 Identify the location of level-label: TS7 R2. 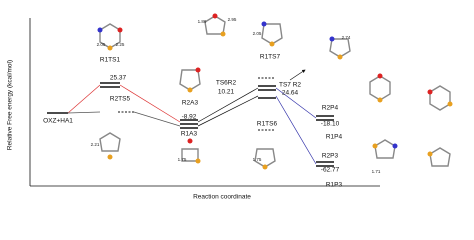
(290, 85).